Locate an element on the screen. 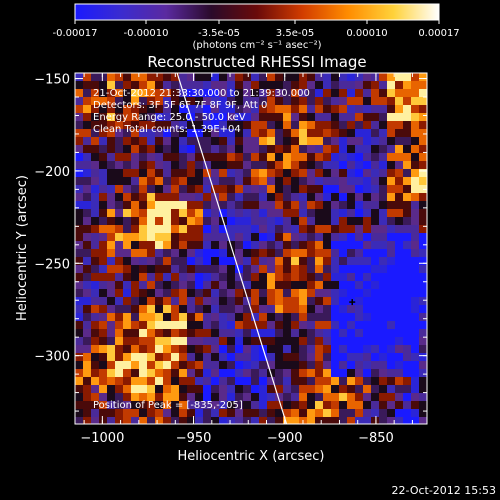 The width and height of the screenshot is (500, 500). x-tick-label: −850 is located at coordinates (376, 438).